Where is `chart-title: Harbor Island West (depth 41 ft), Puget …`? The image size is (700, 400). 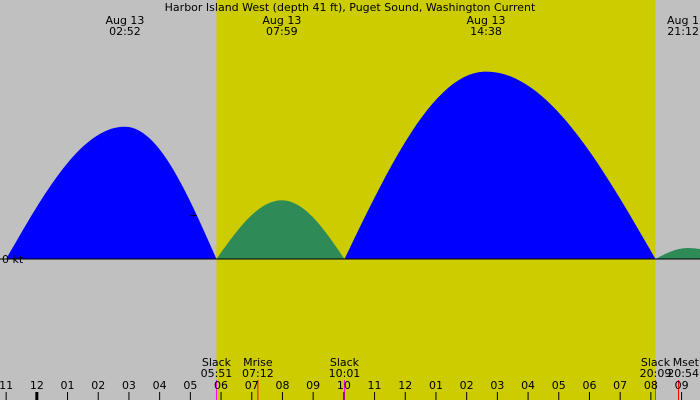 chart-title: Harbor Island West (depth 41 ft), Puget … is located at coordinates (350, 7).